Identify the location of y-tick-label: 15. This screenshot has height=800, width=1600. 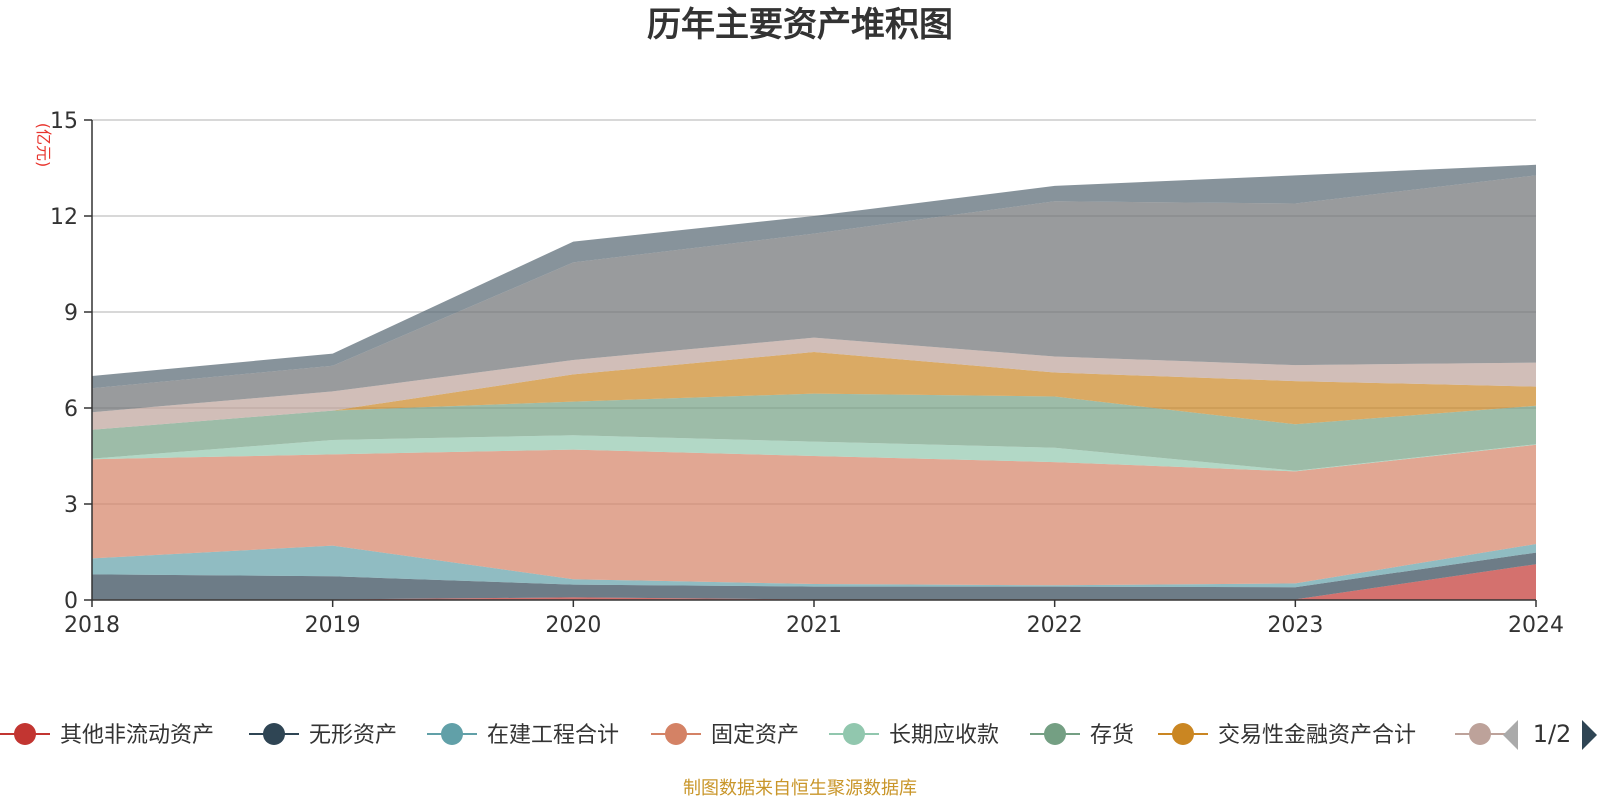
(64, 121).